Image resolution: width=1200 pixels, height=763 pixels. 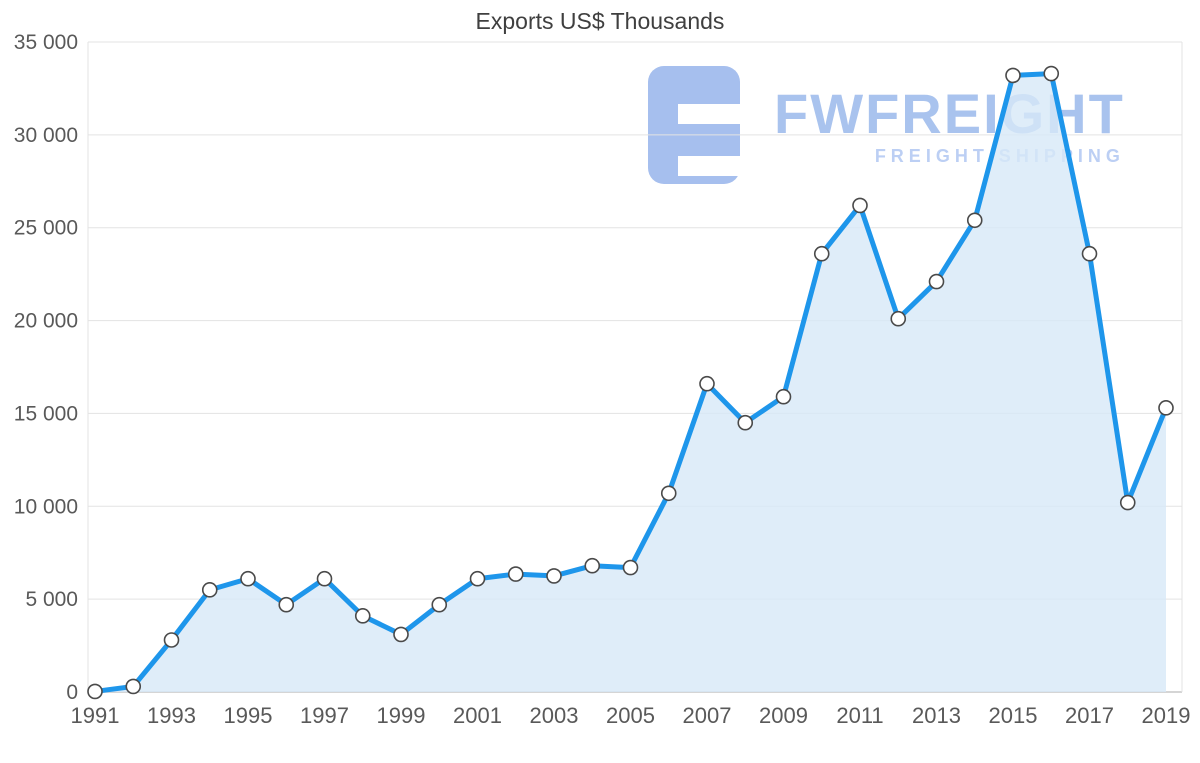 What do you see at coordinates (630, 715) in the screenshot?
I see `x-axis-label: 2005` at bounding box center [630, 715].